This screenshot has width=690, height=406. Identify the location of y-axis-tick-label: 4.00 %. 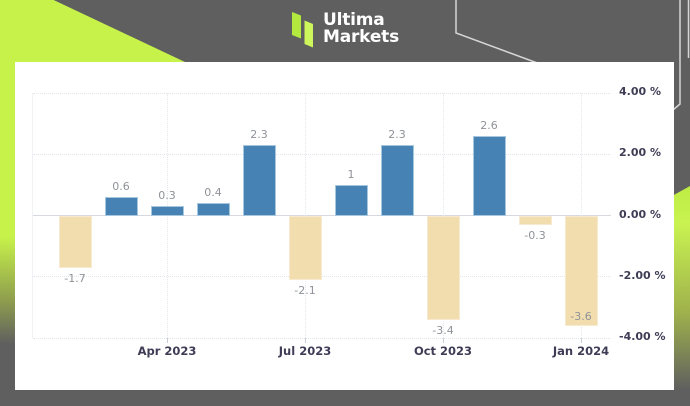
(640, 91).